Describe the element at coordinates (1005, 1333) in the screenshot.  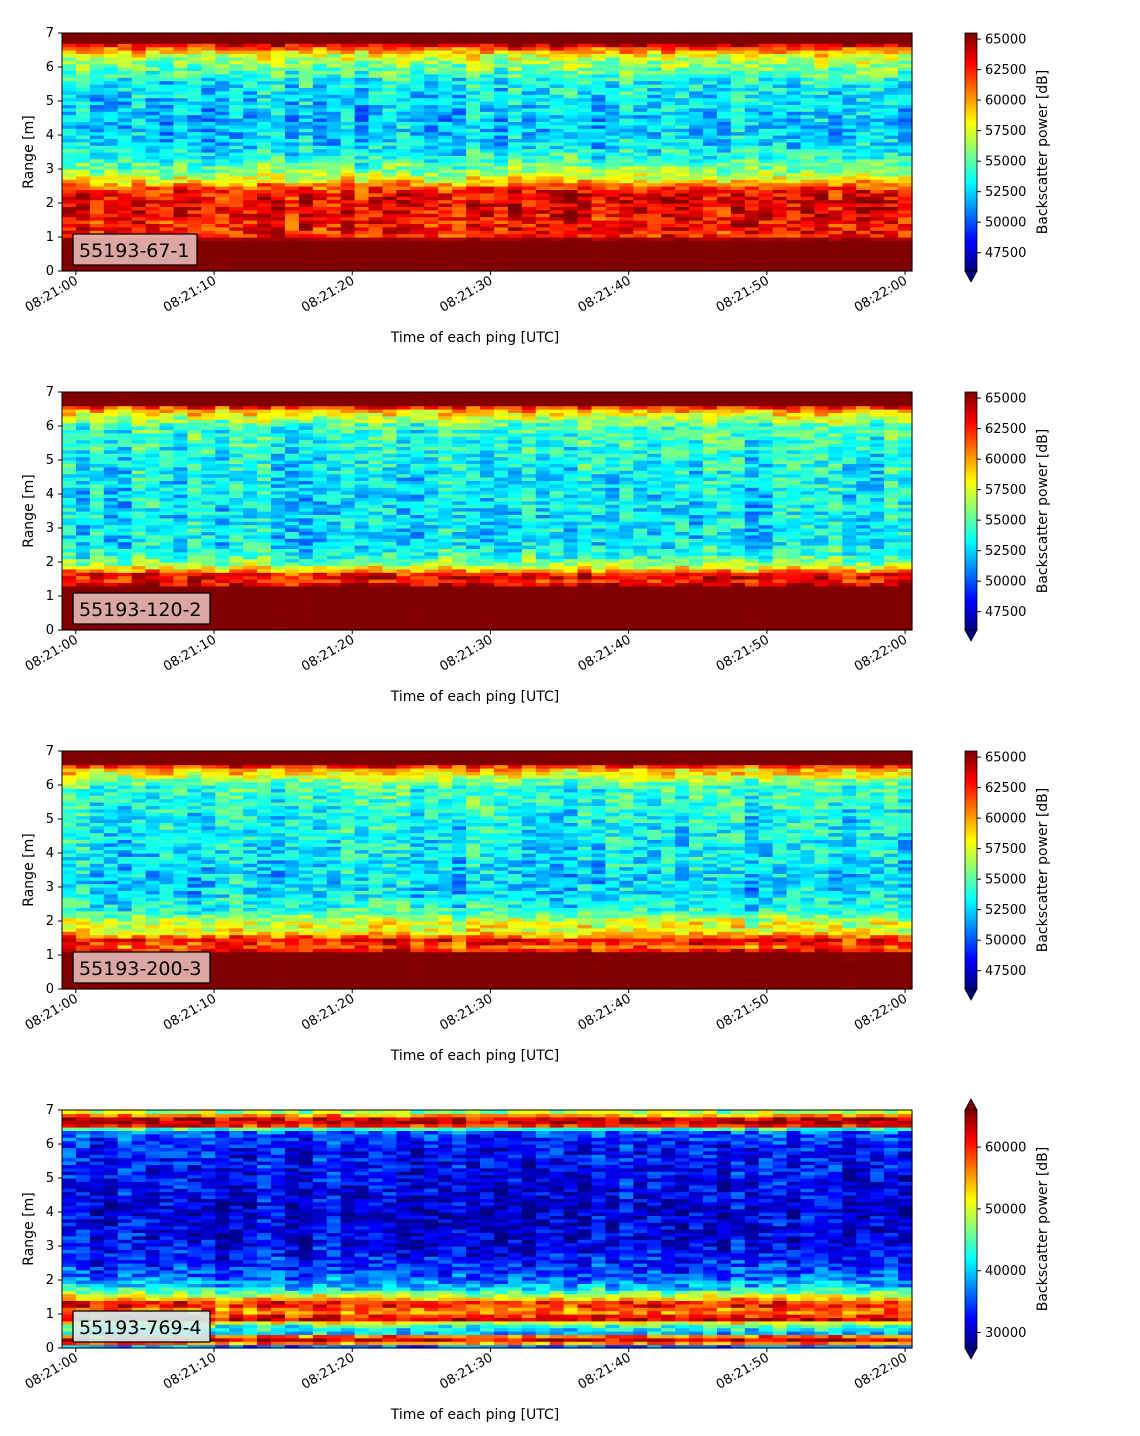
I see `colorbar-tick-label: 30000` at that location.